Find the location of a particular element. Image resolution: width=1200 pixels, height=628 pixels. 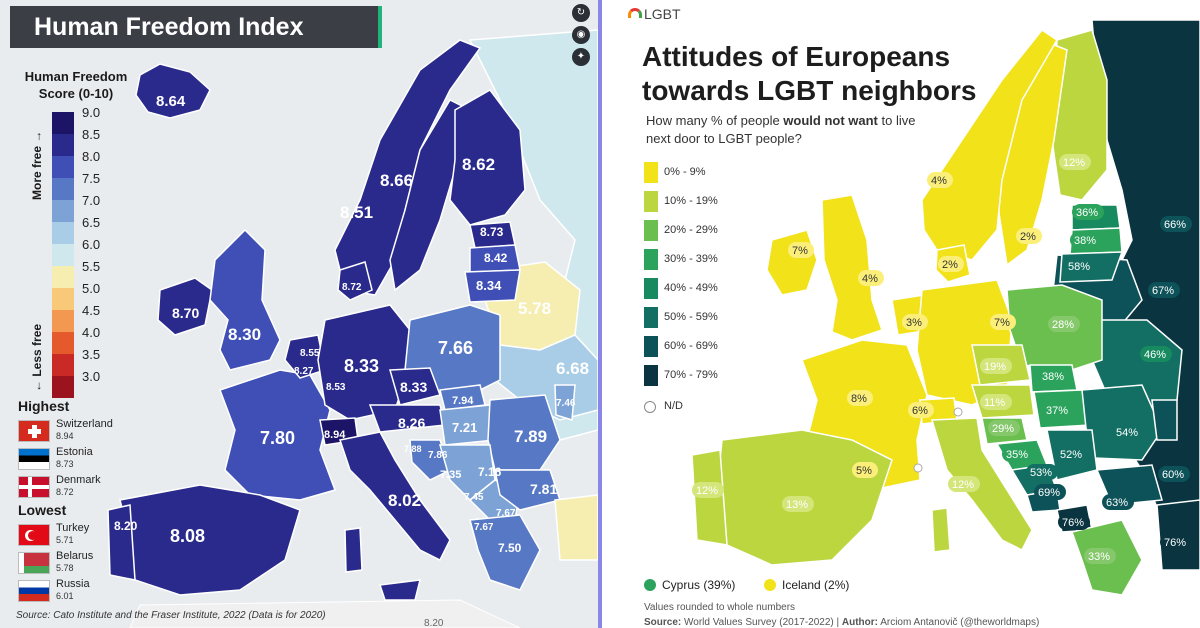

twitter-icon: ✦ is located at coordinates (581, 57).